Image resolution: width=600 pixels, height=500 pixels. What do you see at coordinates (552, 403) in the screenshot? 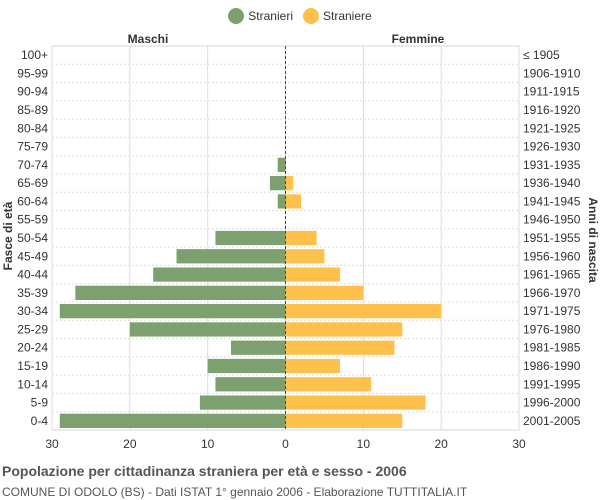
I see `birth-year-label: 1996-2000` at bounding box center [552, 403].